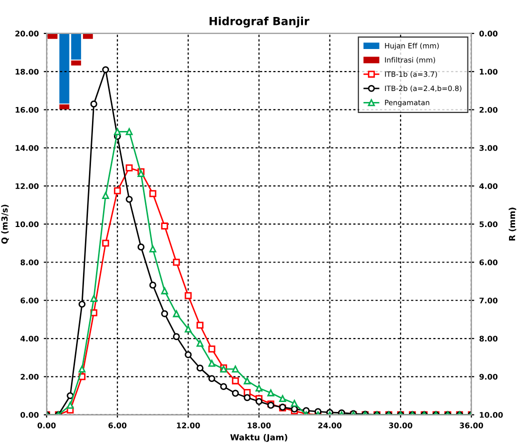 The height and width of the screenshot is (446, 518). Describe the element at coordinates (259, 438) in the screenshot. I see `x-axis-title: Waktu (Jam)` at that location.